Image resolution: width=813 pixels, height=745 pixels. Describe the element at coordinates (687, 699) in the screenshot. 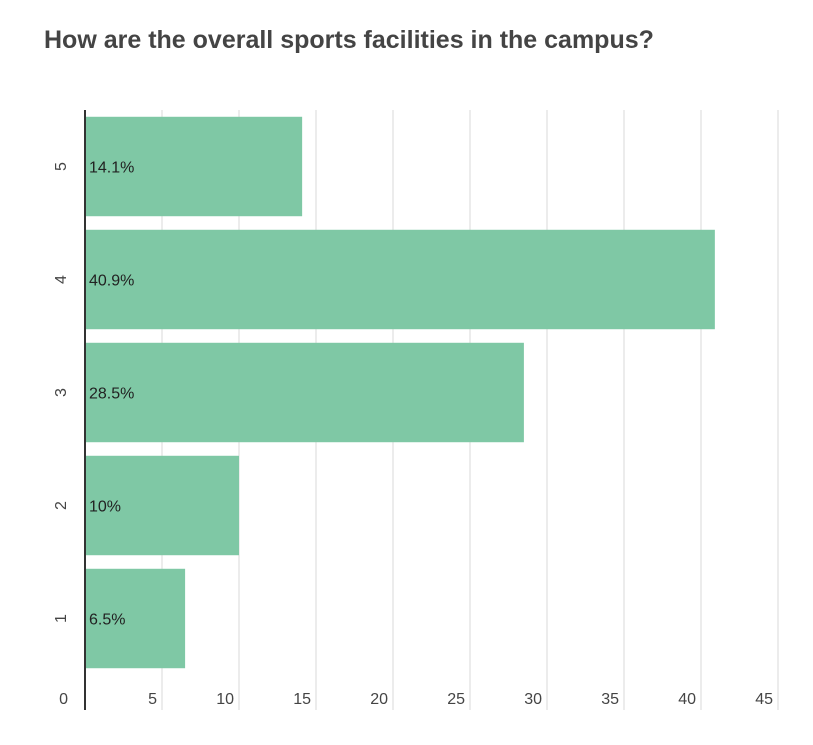

I see `x-tick-label-40: 40` at that location.